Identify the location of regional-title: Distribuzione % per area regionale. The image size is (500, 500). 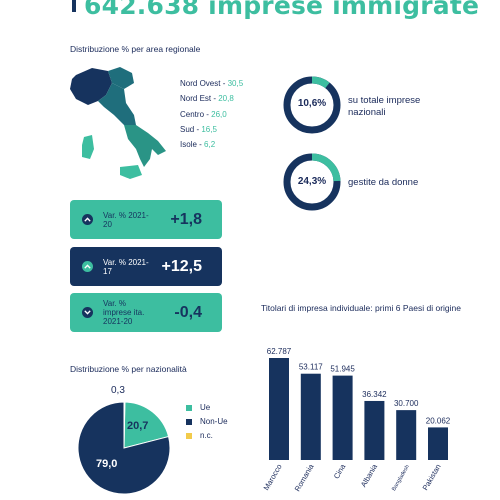
(135, 49).